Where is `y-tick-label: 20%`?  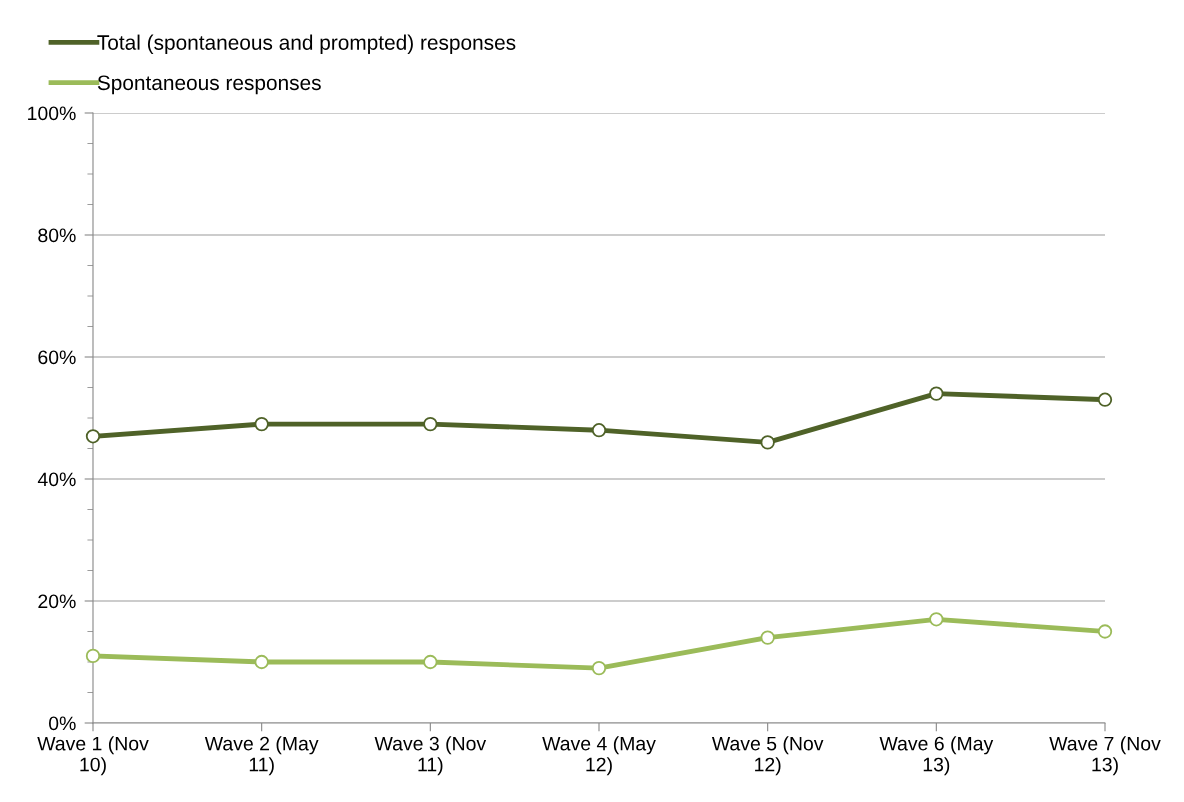
y-tick-label: 20% is located at coordinates (57, 601).